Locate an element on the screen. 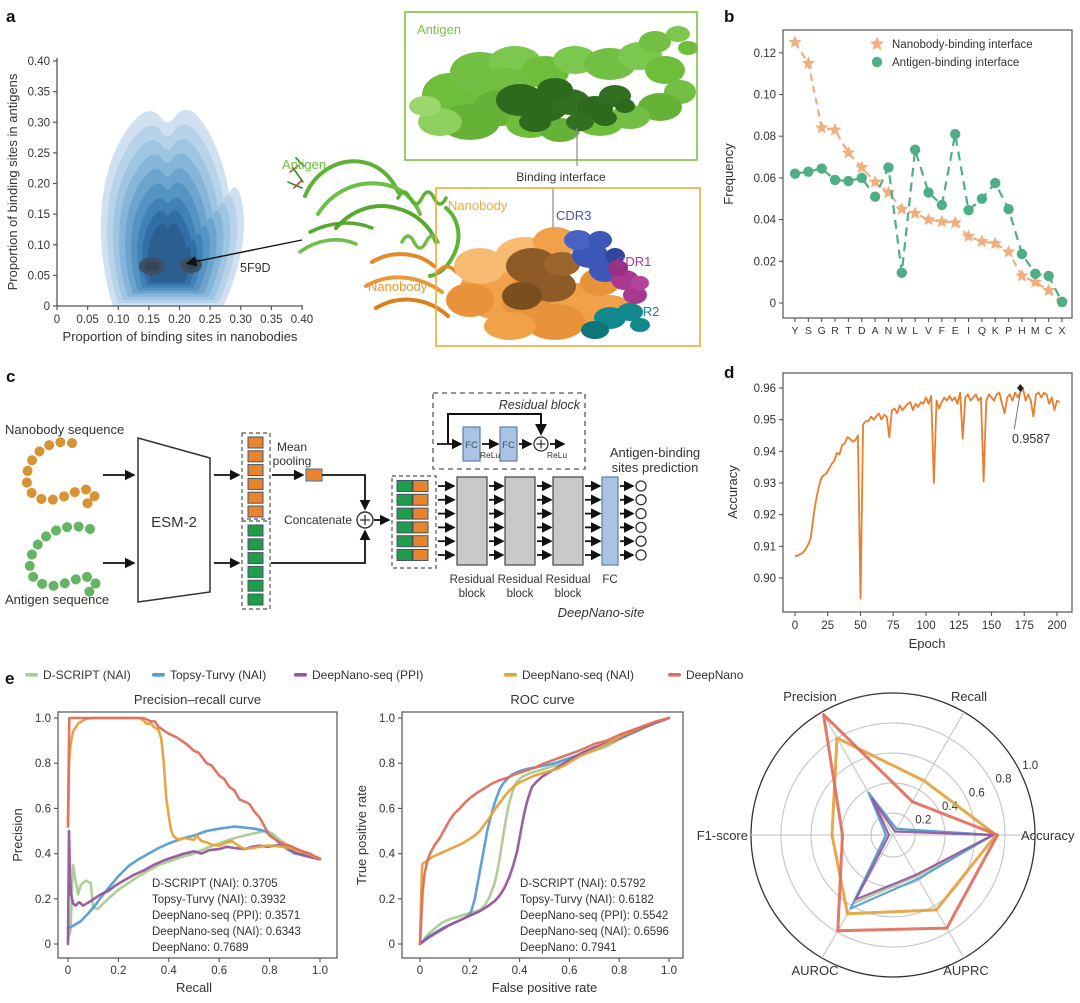 The image size is (1080, 1003). legend-label: Nanobody-binding interface is located at coordinates (962, 45).